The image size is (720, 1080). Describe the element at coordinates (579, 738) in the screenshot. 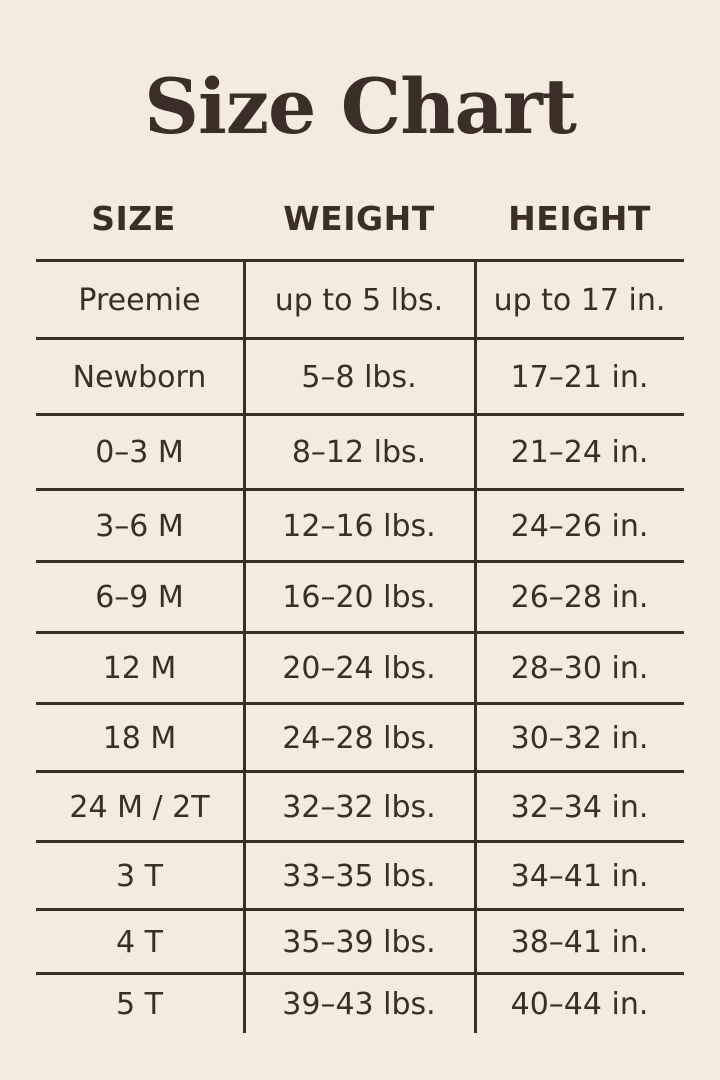

I see `cell-height: 30–32 in.` at that location.